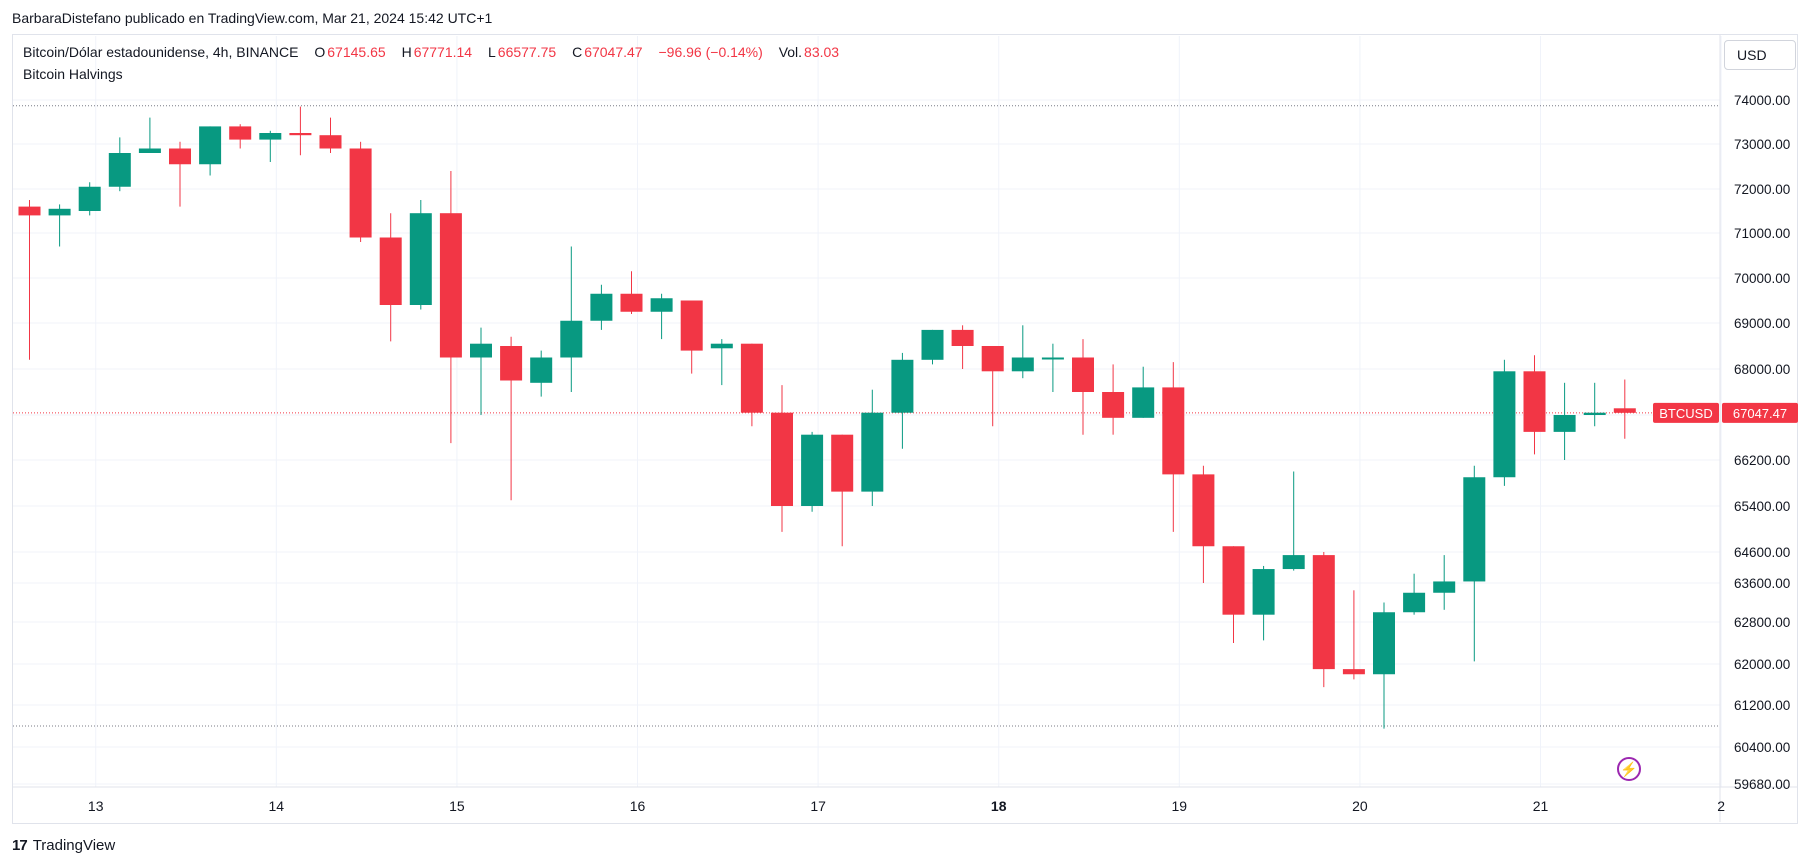 Image resolution: width=1814 pixels, height=866 pixels. Describe the element at coordinates (1762, 233) in the screenshot. I see `y-tick-label: 71000.00` at that location.